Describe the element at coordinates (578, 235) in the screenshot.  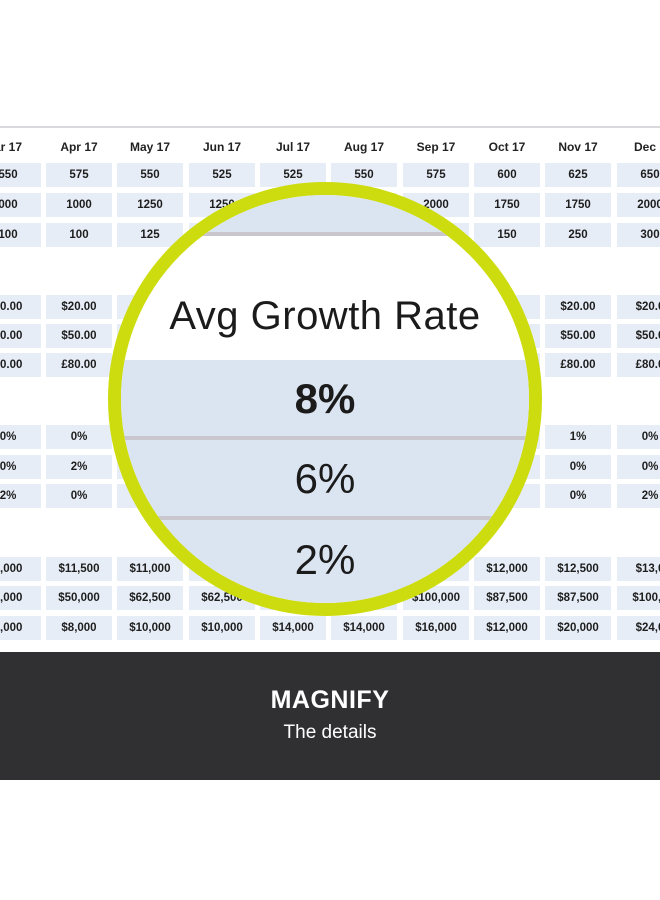
I see `table-cell: 250` at that location.